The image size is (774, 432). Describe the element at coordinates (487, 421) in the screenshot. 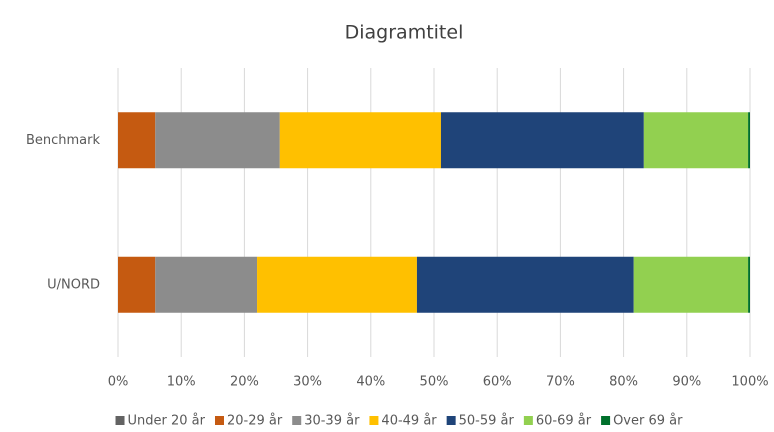

I see `legend-label: 50-59 år` at that location.